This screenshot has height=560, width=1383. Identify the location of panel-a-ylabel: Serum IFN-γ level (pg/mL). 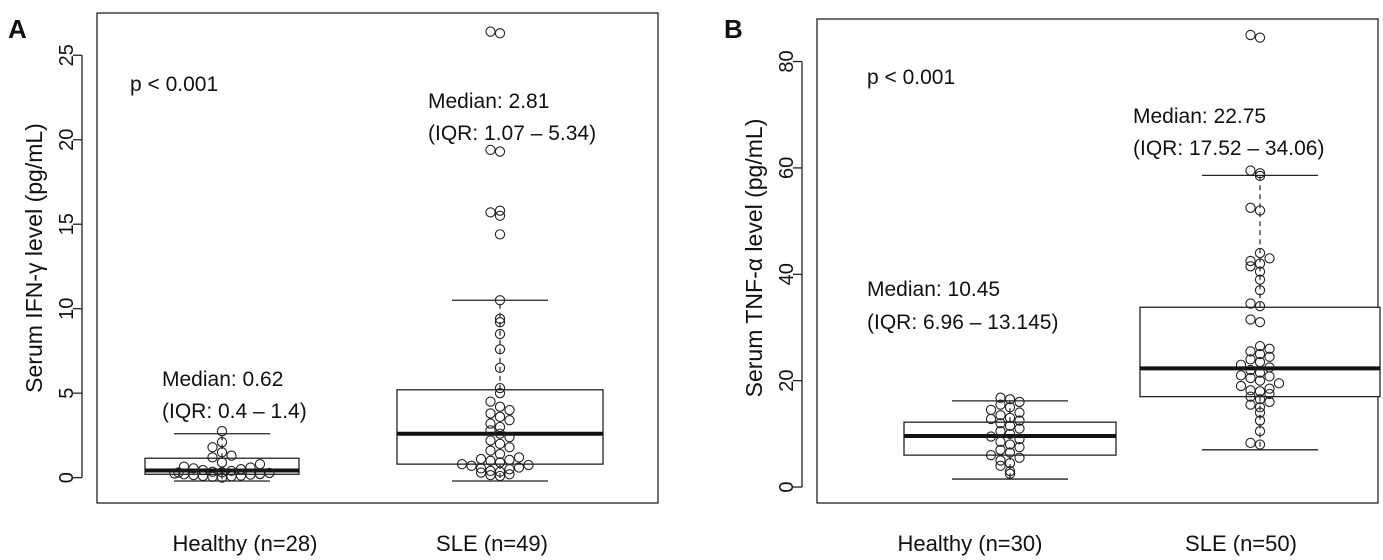
(34, 258).